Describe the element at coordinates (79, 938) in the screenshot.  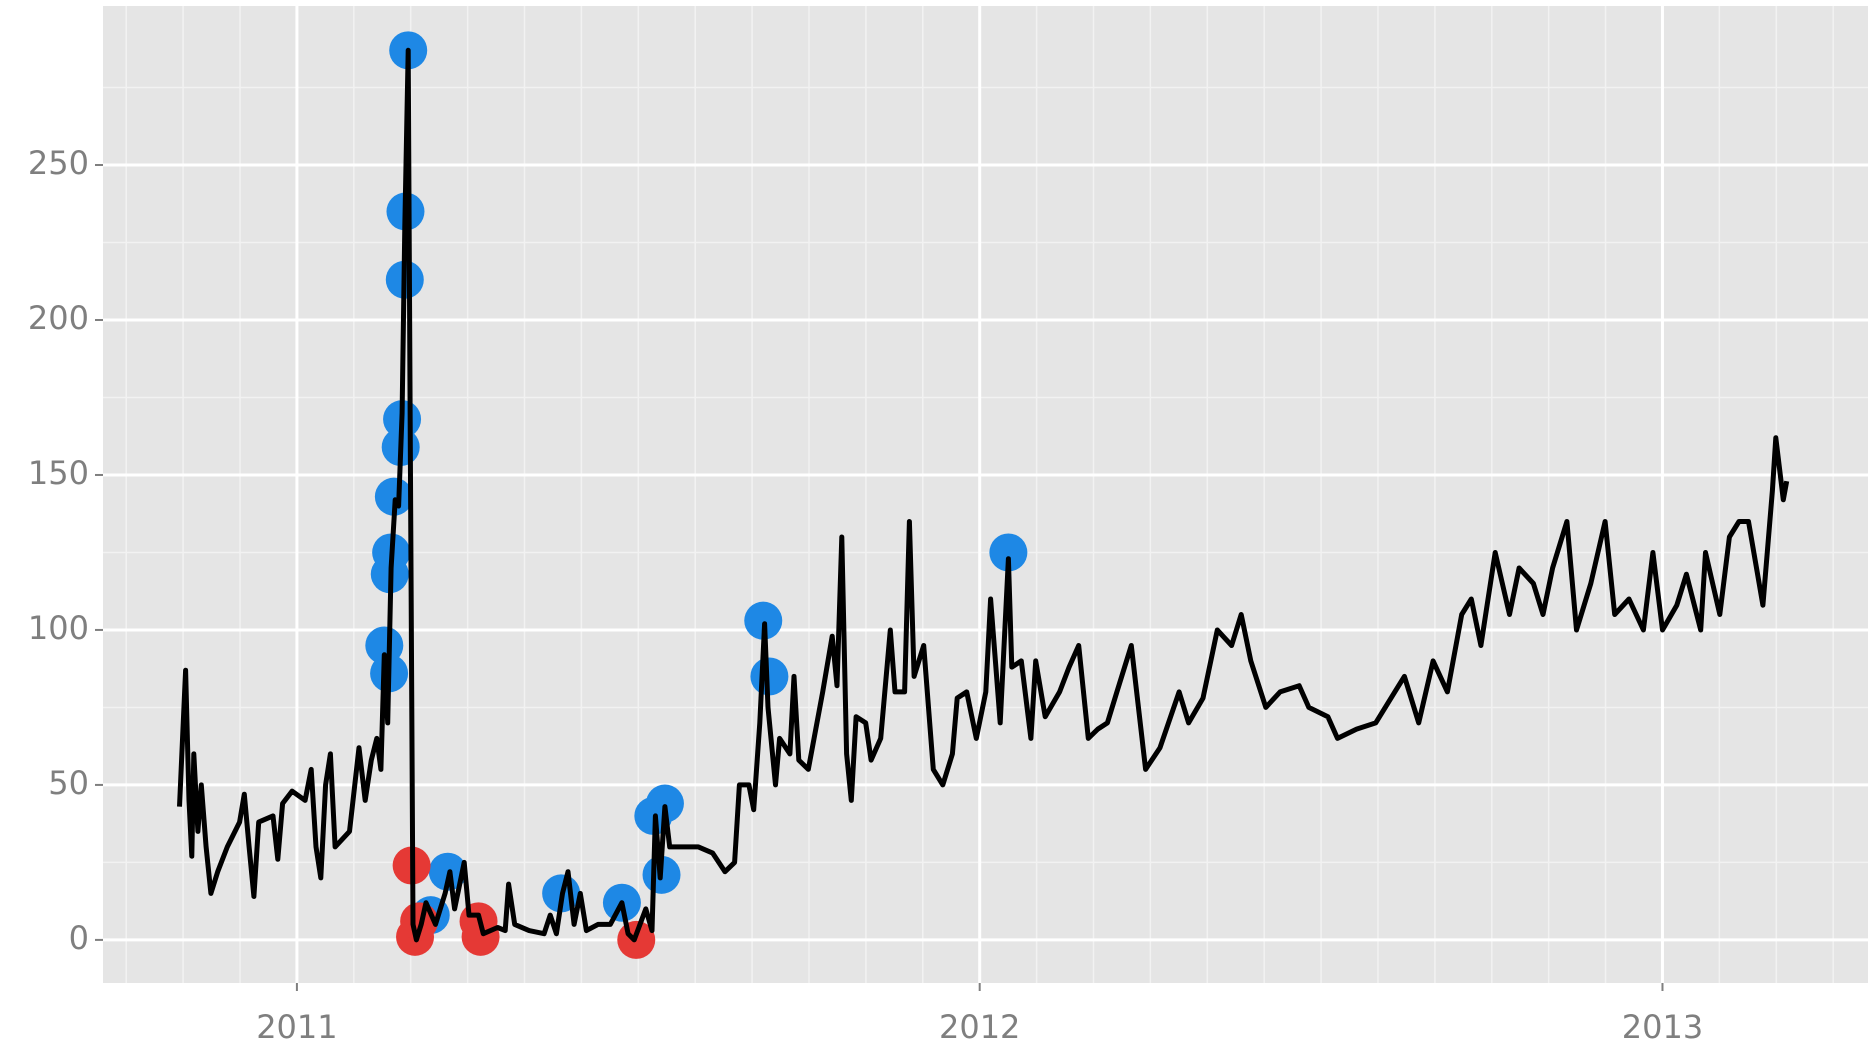
I see `y-tick-label: 0` at that location.